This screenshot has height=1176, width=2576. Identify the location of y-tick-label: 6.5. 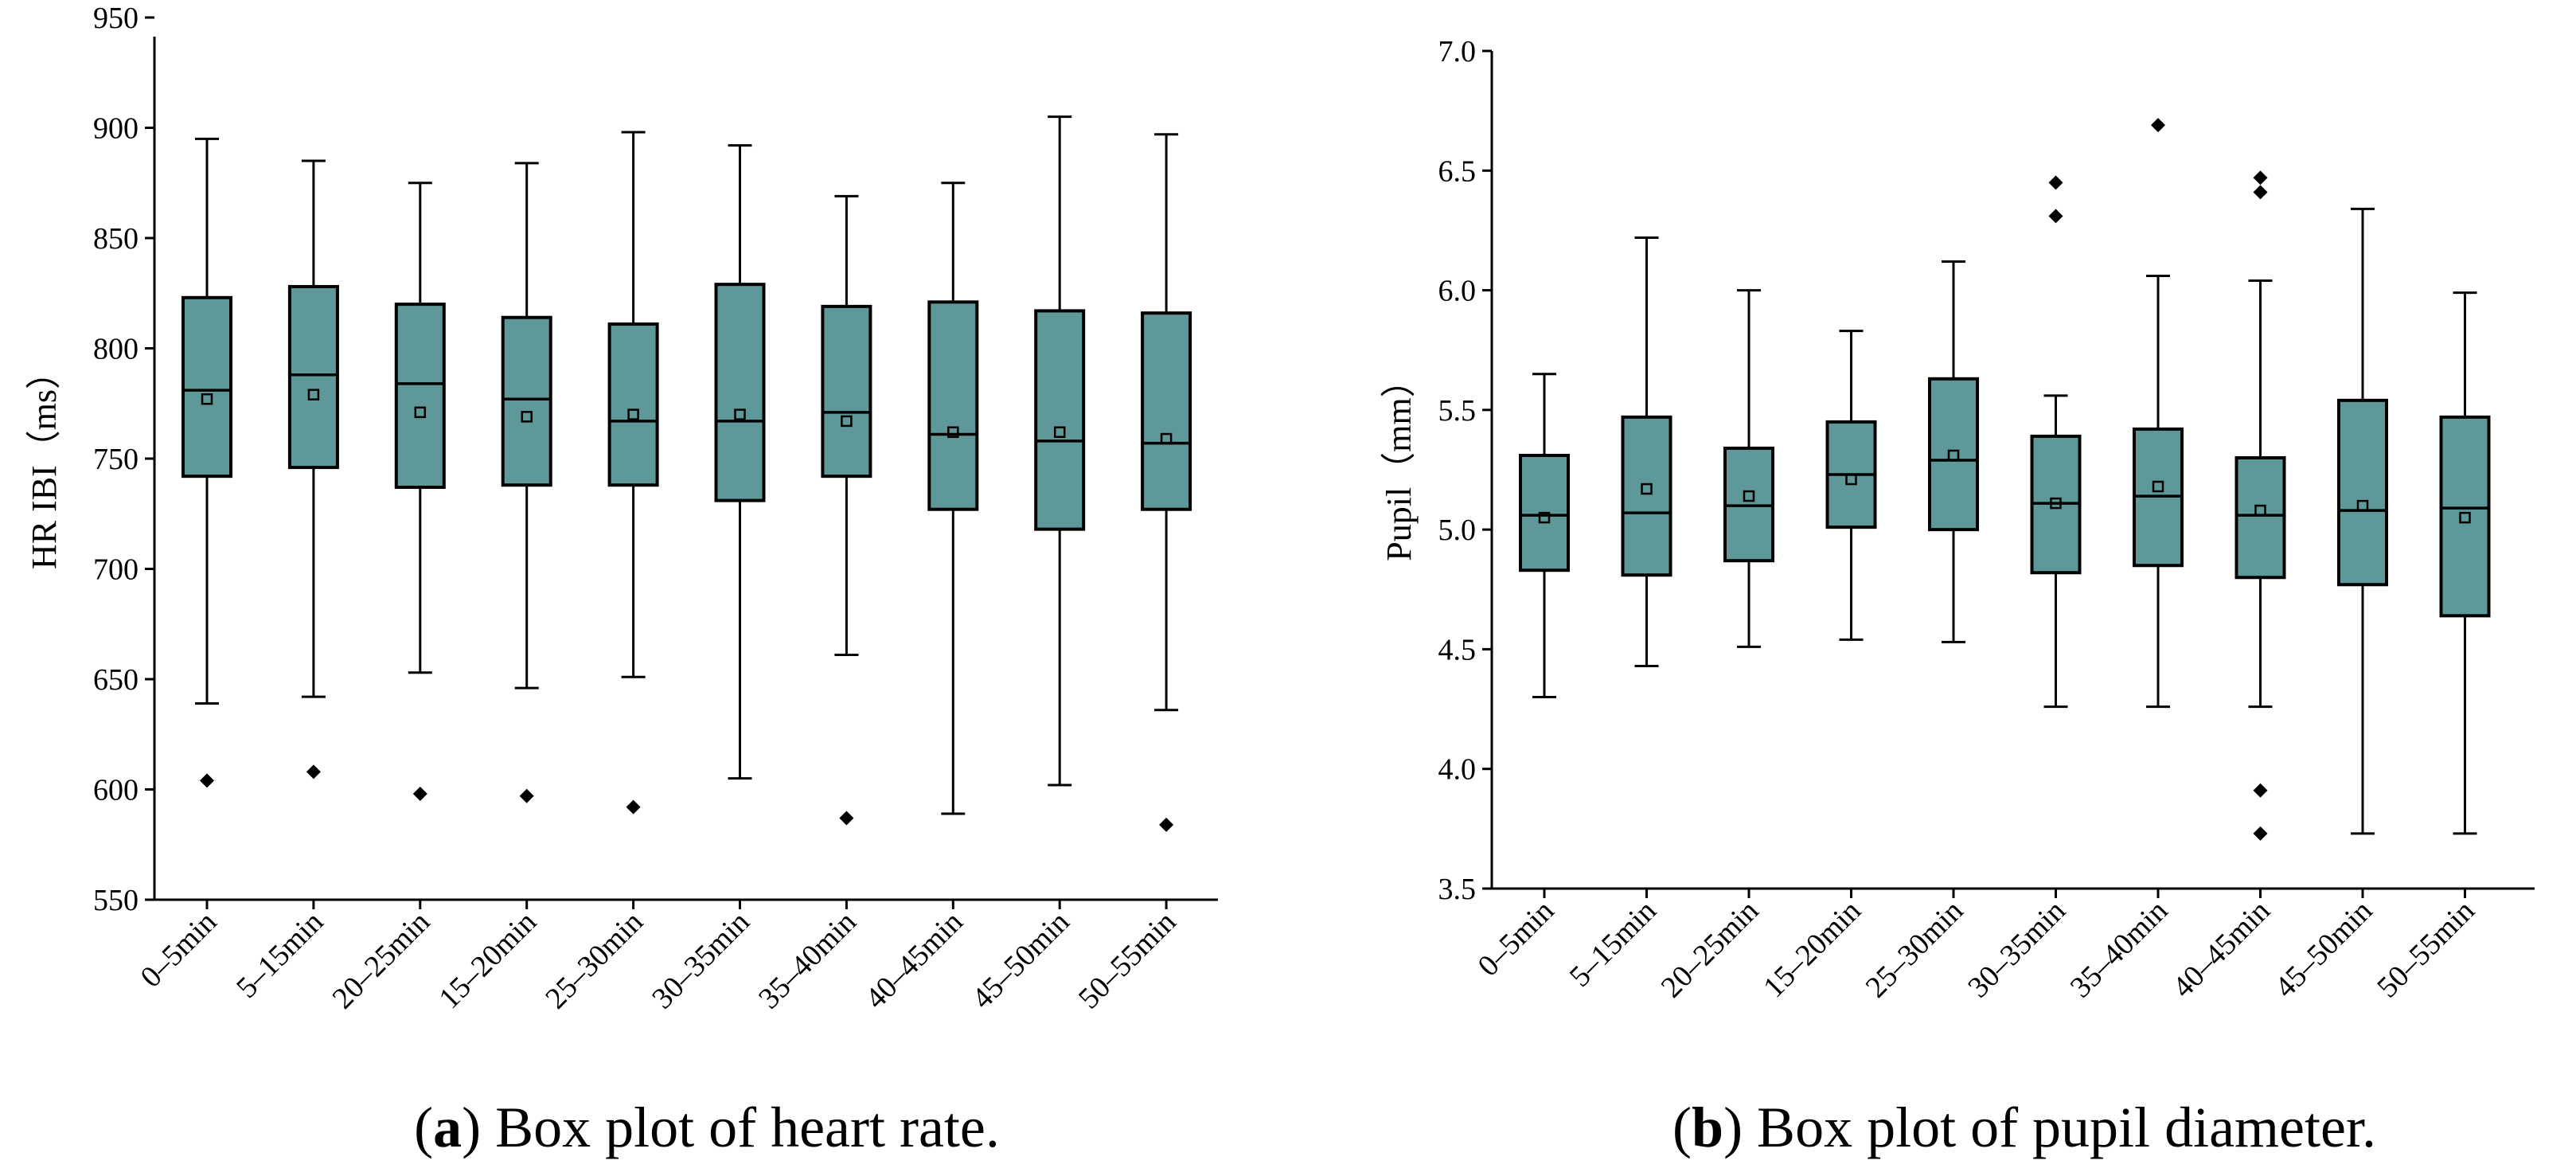
(1457, 171).